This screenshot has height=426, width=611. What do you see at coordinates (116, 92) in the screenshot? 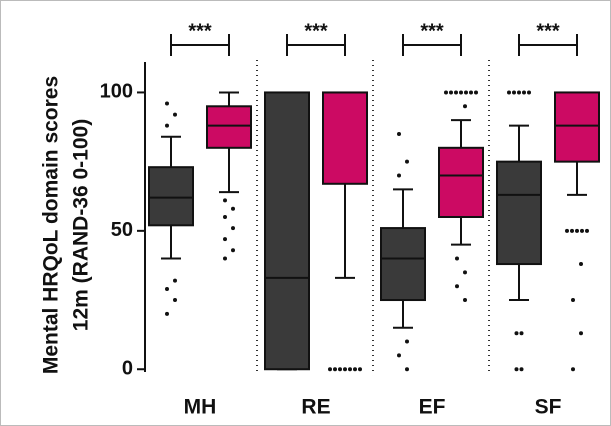
I see `y-tick-label: 100` at bounding box center [116, 92].